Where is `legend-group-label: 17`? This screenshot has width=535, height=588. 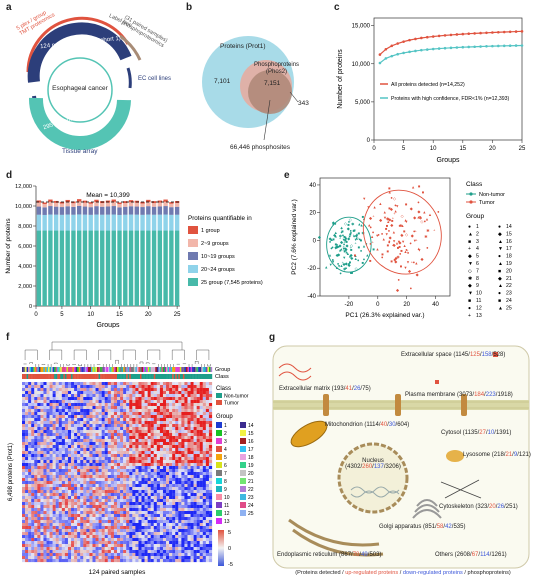 legend-group-label: 17 is located at coordinates (509, 249).